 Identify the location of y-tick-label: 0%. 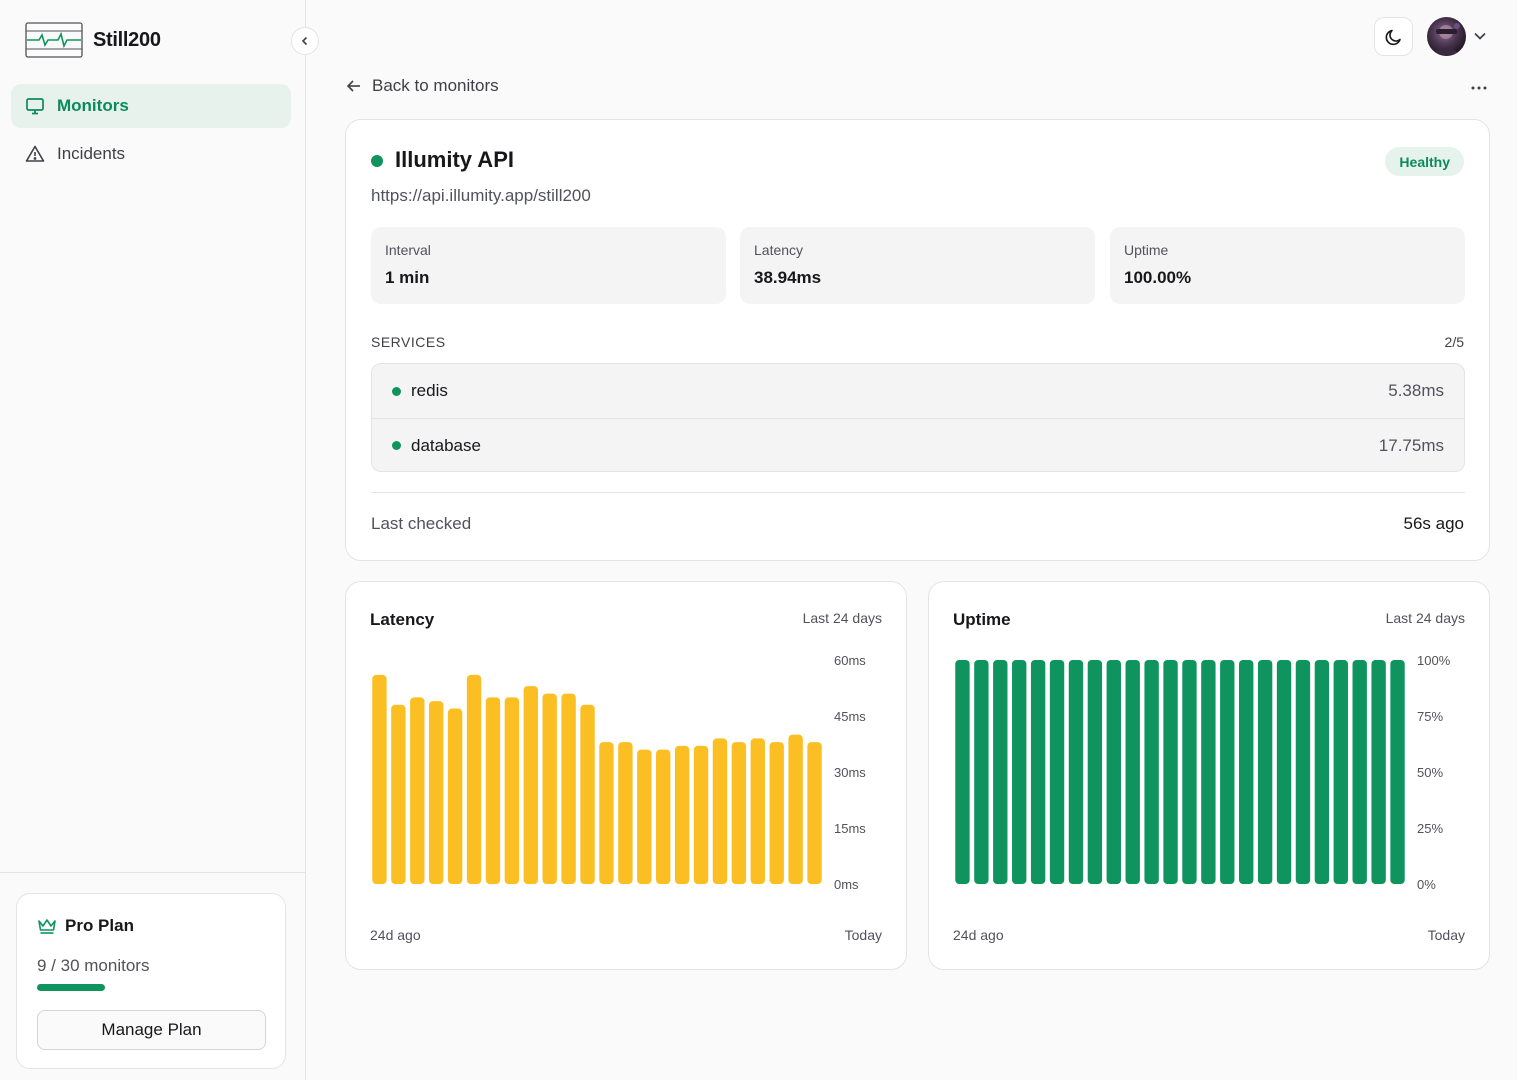
(1426, 884).